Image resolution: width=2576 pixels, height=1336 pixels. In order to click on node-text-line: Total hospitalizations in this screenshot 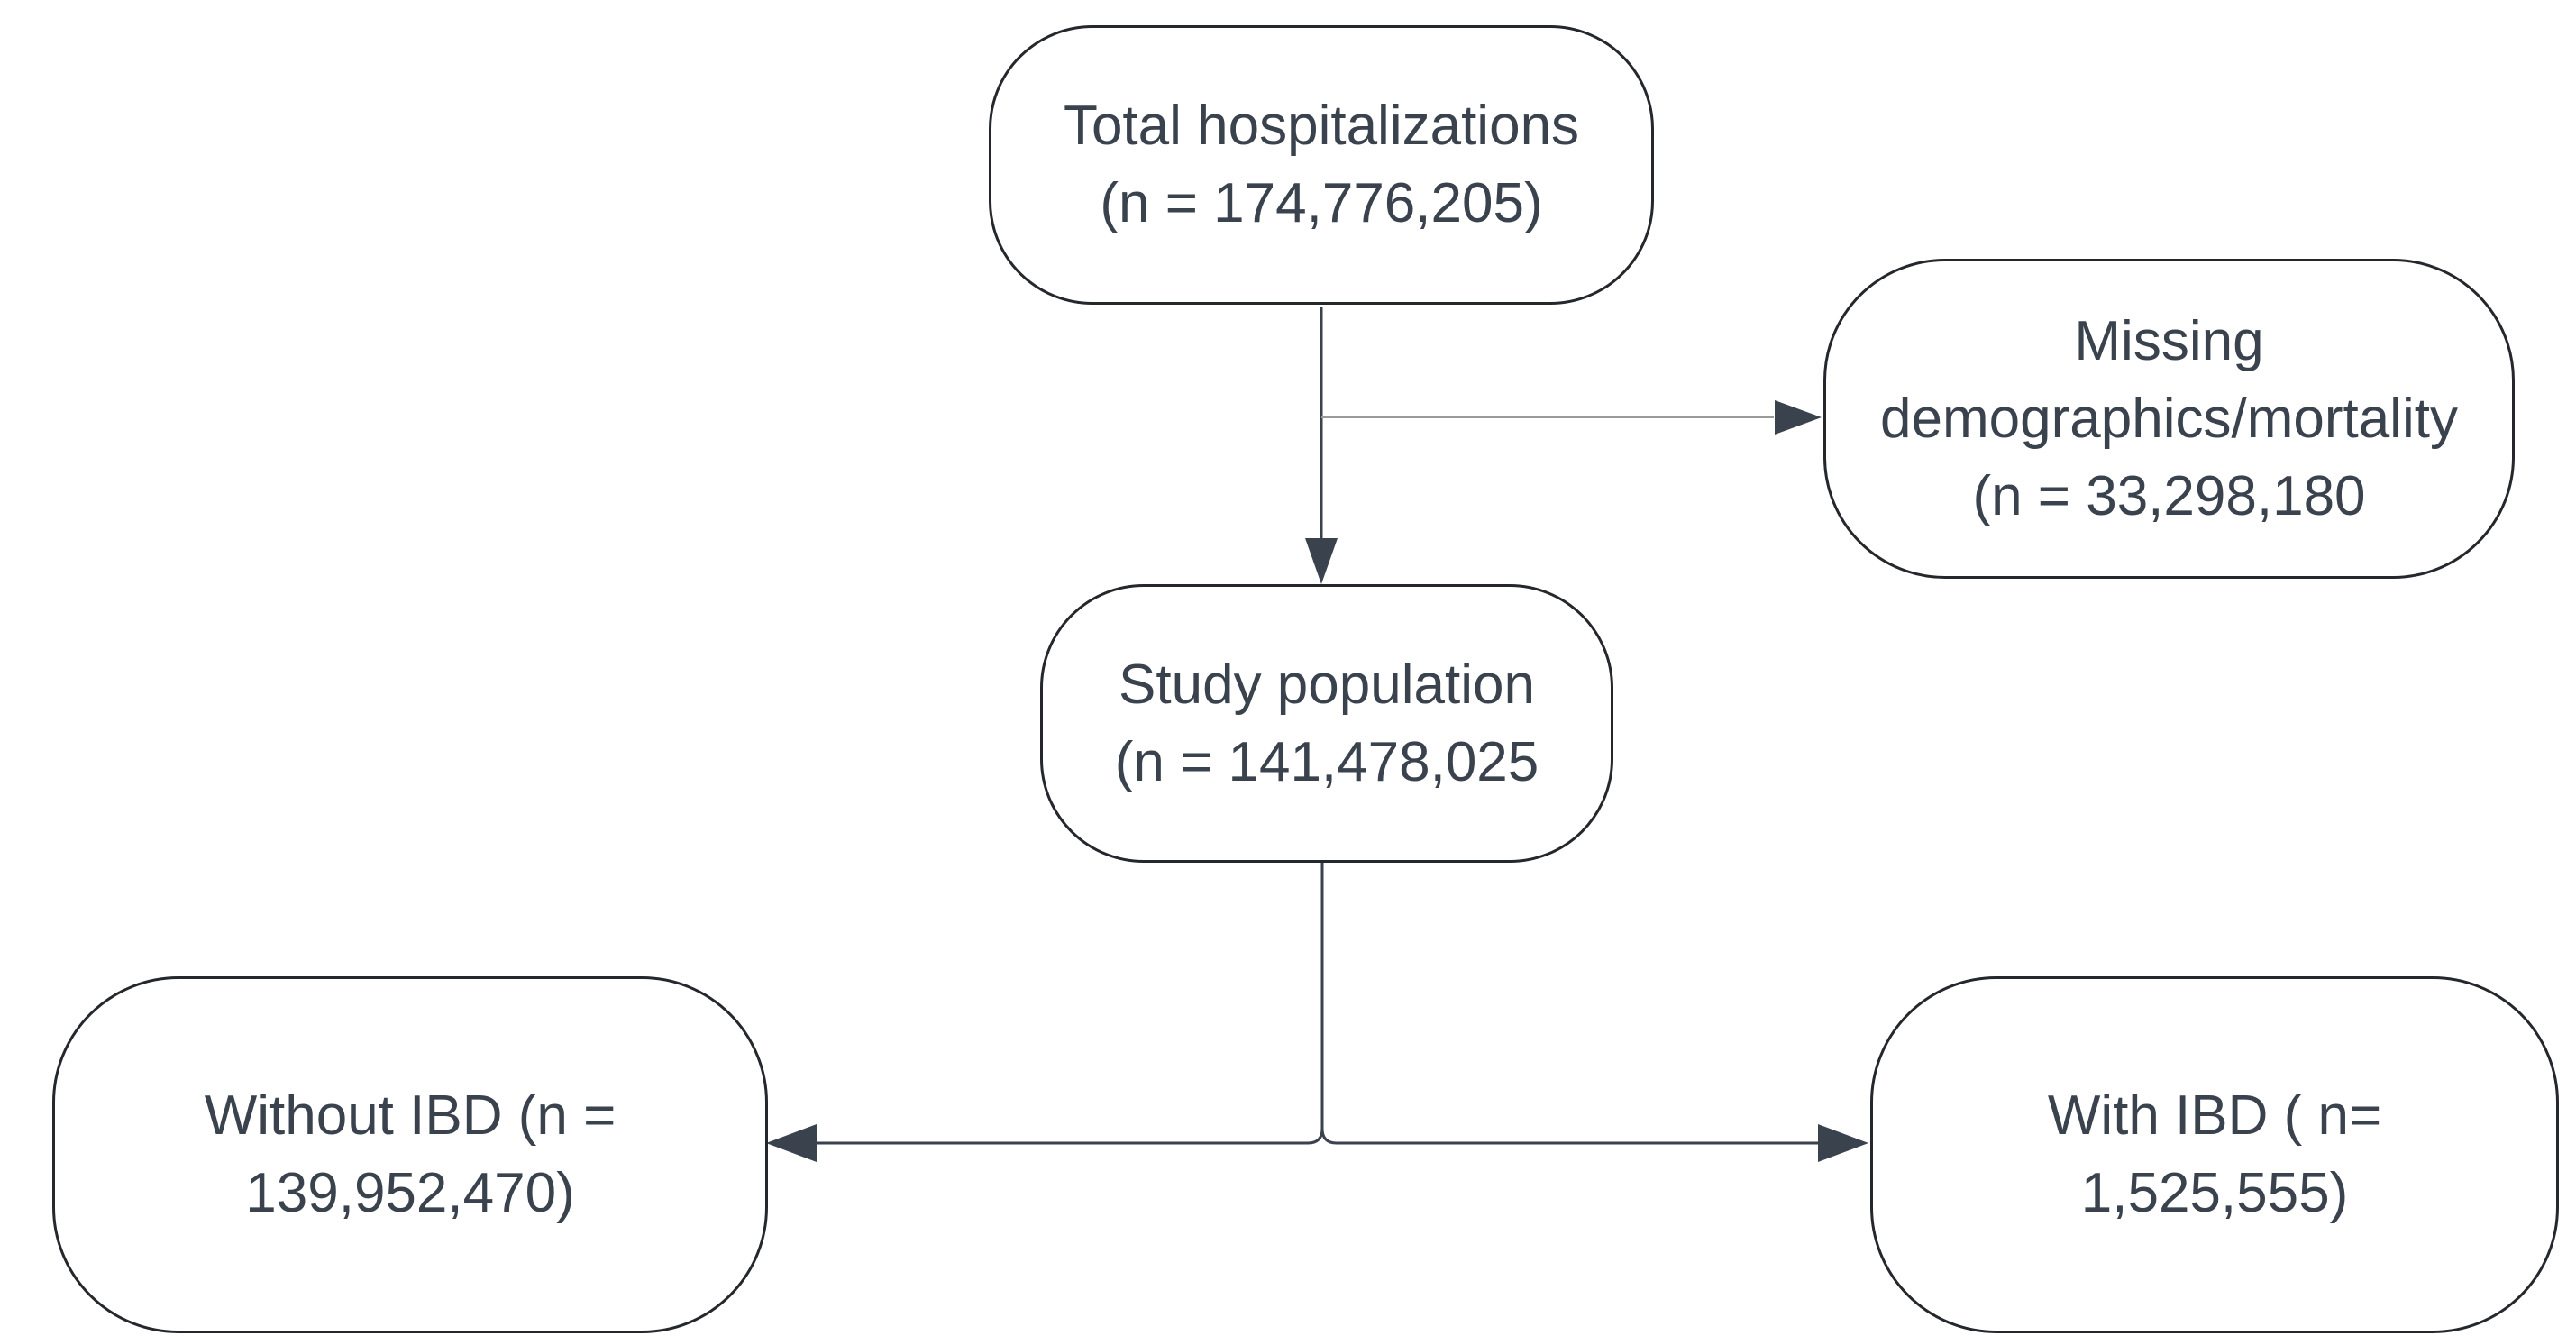, I will do `click(1321, 126)`.